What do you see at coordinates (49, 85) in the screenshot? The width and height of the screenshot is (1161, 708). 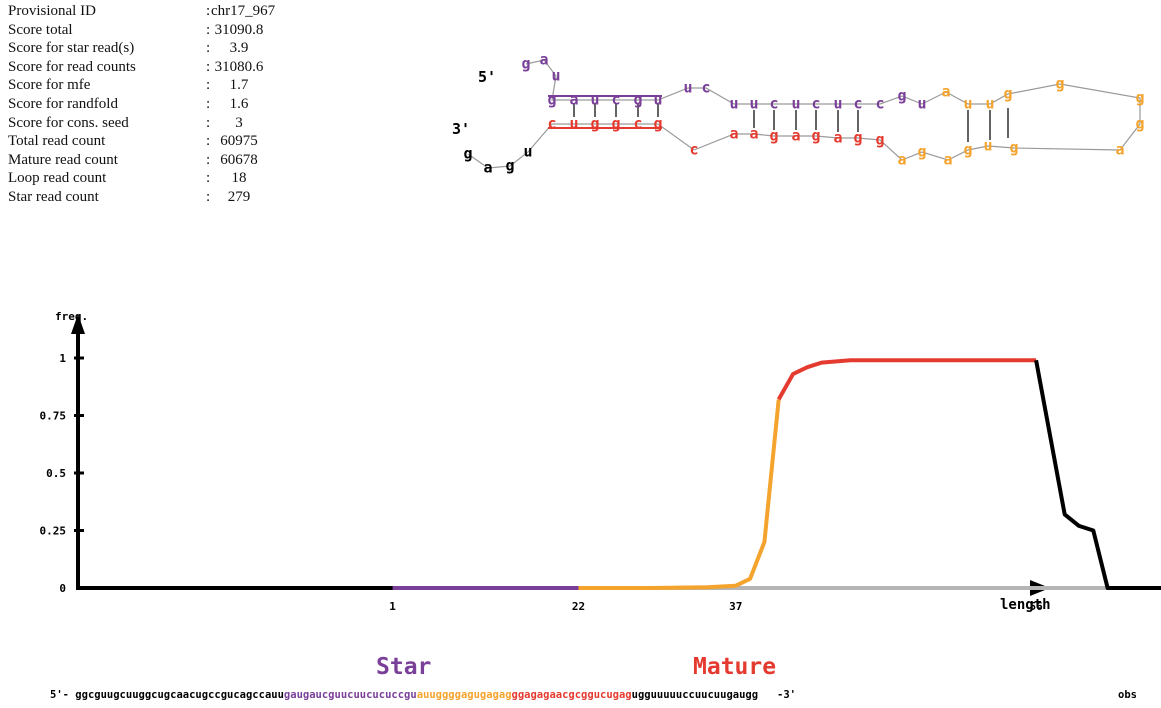 I see `stat-label: Score for mfe` at bounding box center [49, 85].